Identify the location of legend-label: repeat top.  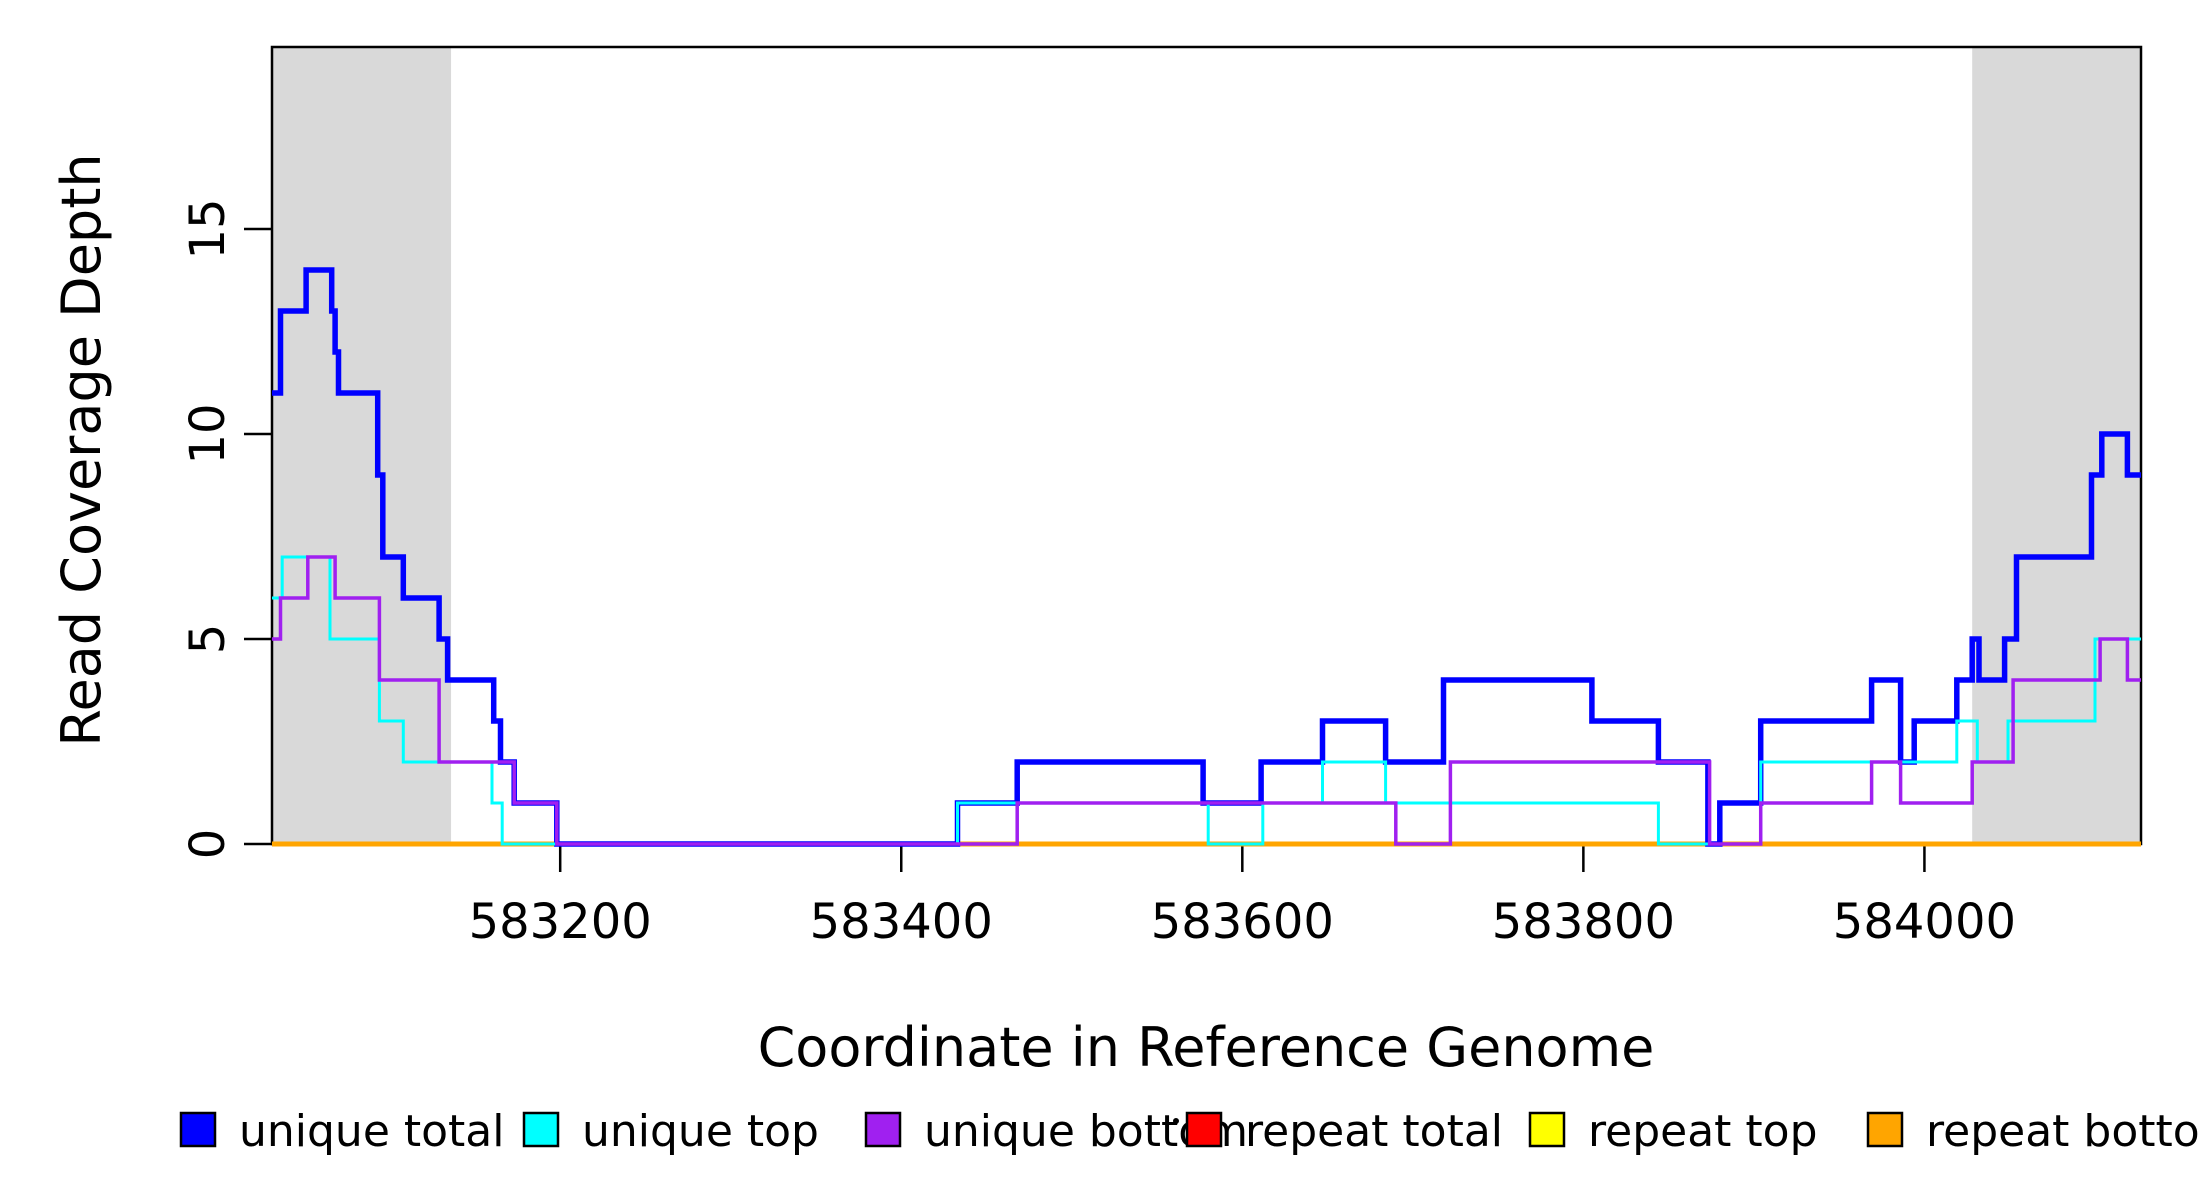
(1703, 1131).